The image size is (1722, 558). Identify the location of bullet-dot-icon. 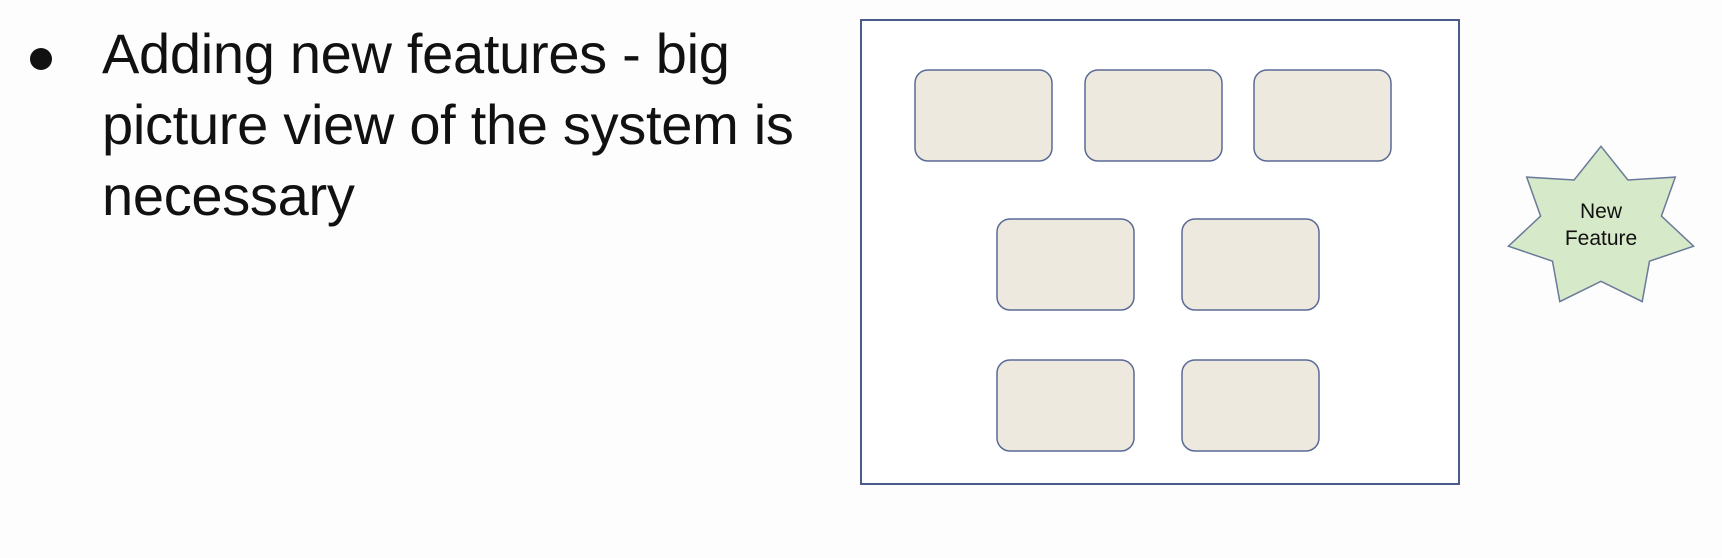
(41, 59).